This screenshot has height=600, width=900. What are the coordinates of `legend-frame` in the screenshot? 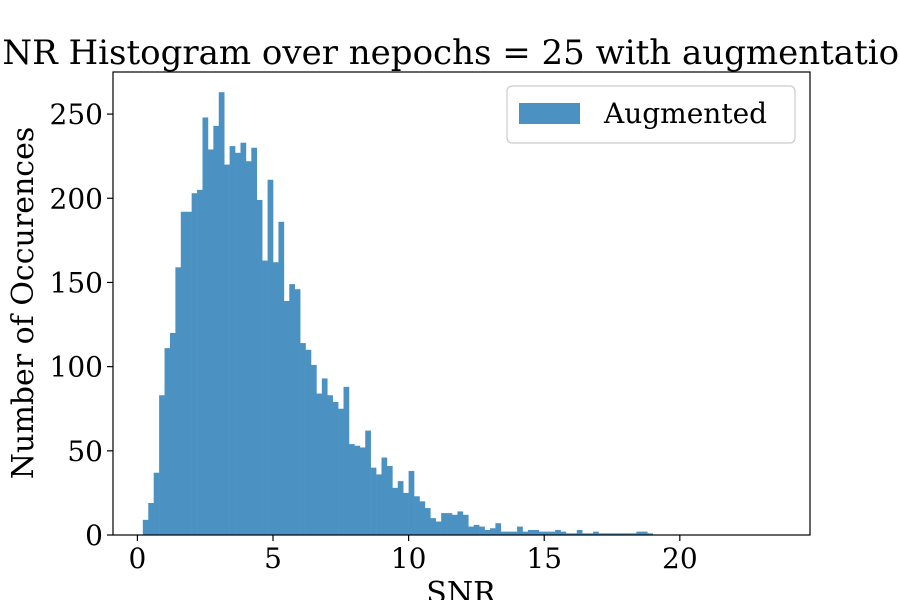 It's located at (651, 114).